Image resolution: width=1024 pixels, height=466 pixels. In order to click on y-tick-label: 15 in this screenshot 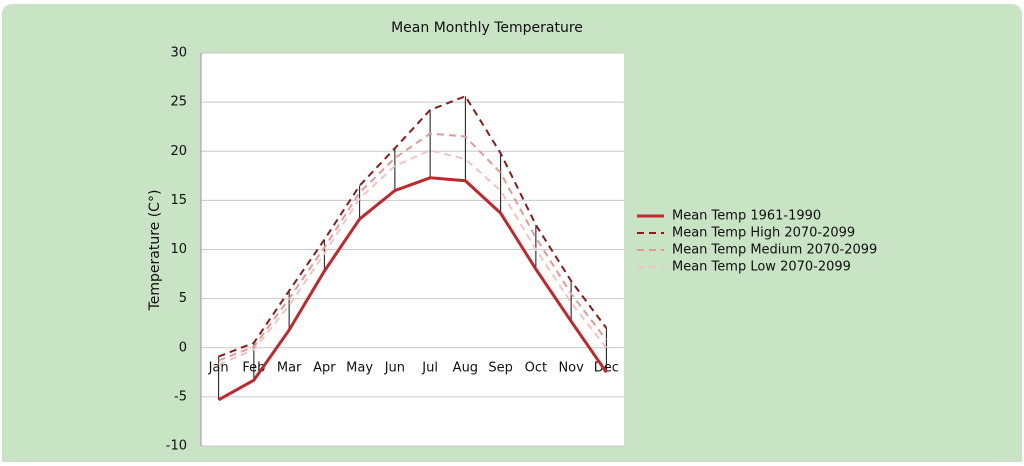, I will do `click(178, 200)`.